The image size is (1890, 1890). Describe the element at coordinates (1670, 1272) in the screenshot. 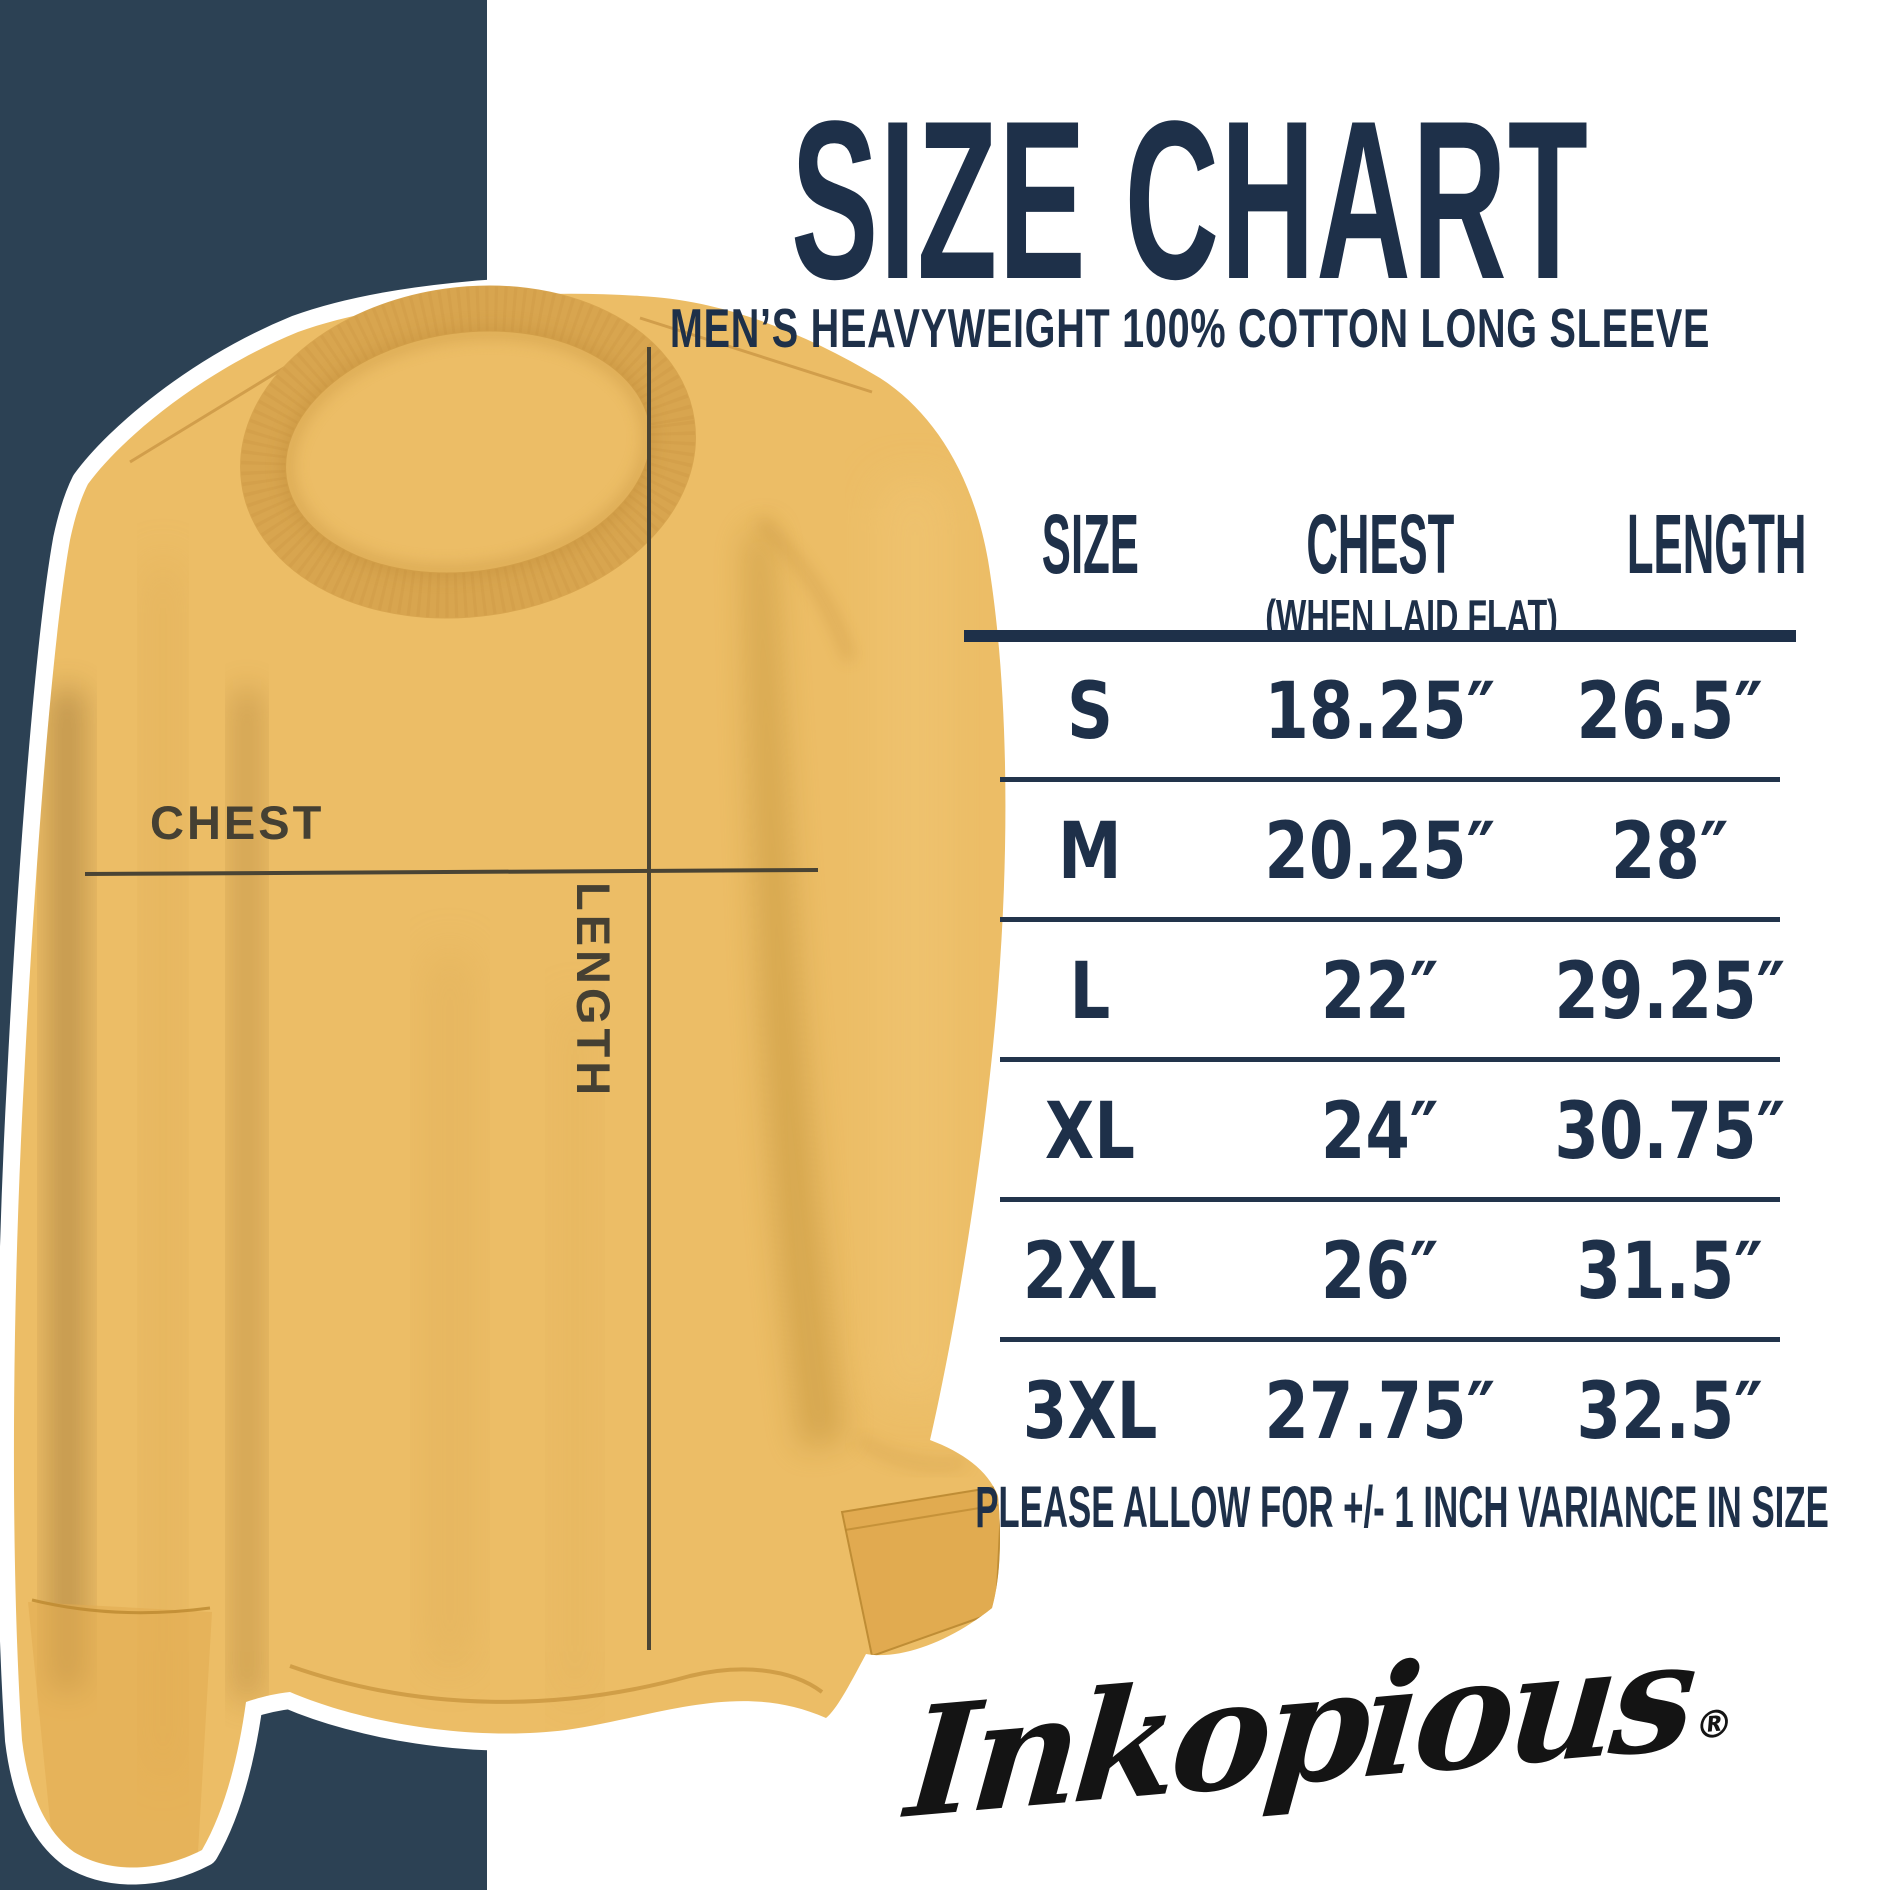

I see `length-value: 31.5″` at that location.